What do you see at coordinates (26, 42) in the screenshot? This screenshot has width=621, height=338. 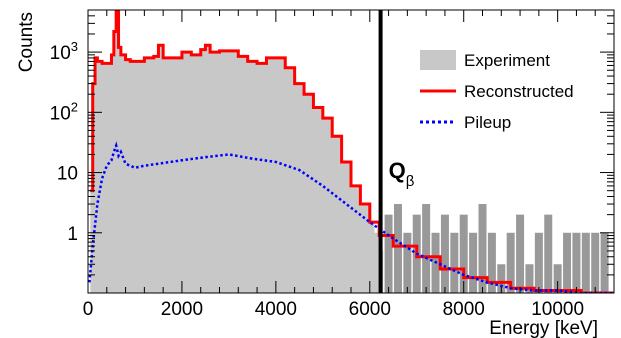 I see `y-axis-title: Counts` at bounding box center [26, 42].